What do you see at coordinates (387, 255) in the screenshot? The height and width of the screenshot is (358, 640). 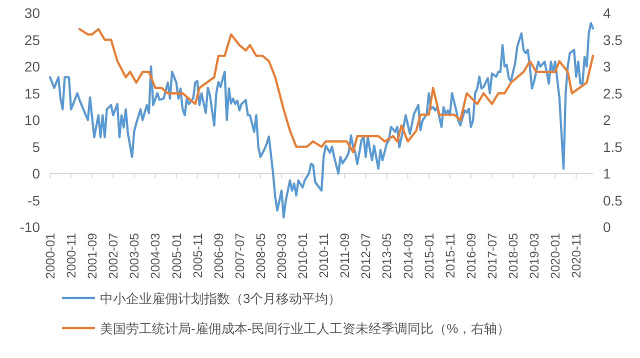 I see `x-tick-label: 2013-05` at bounding box center [387, 255].